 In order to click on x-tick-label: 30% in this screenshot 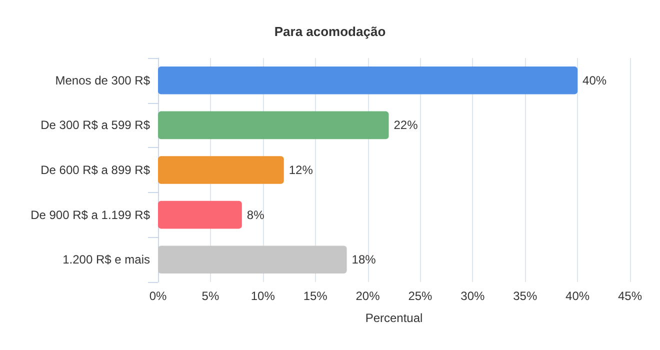, I will do `click(472, 296)`.